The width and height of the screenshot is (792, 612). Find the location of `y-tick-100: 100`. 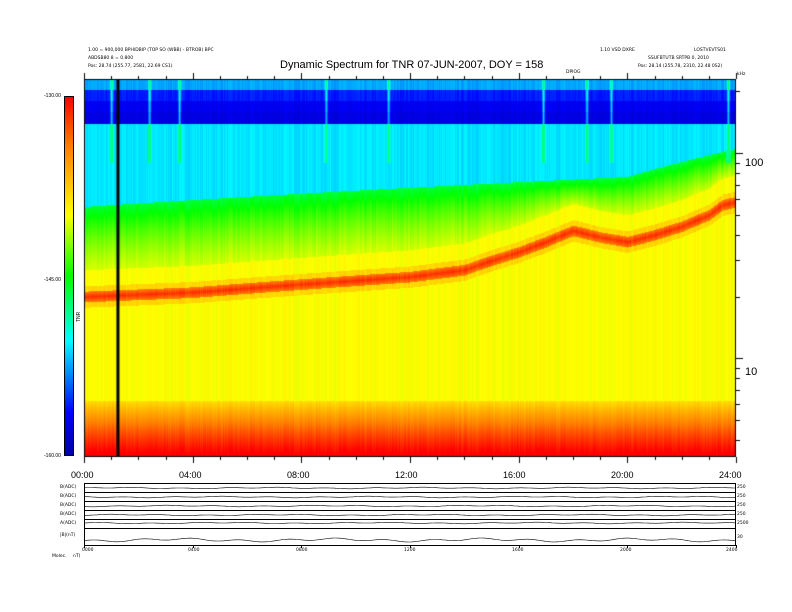

y-tick-100: 100 is located at coordinates (754, 163).